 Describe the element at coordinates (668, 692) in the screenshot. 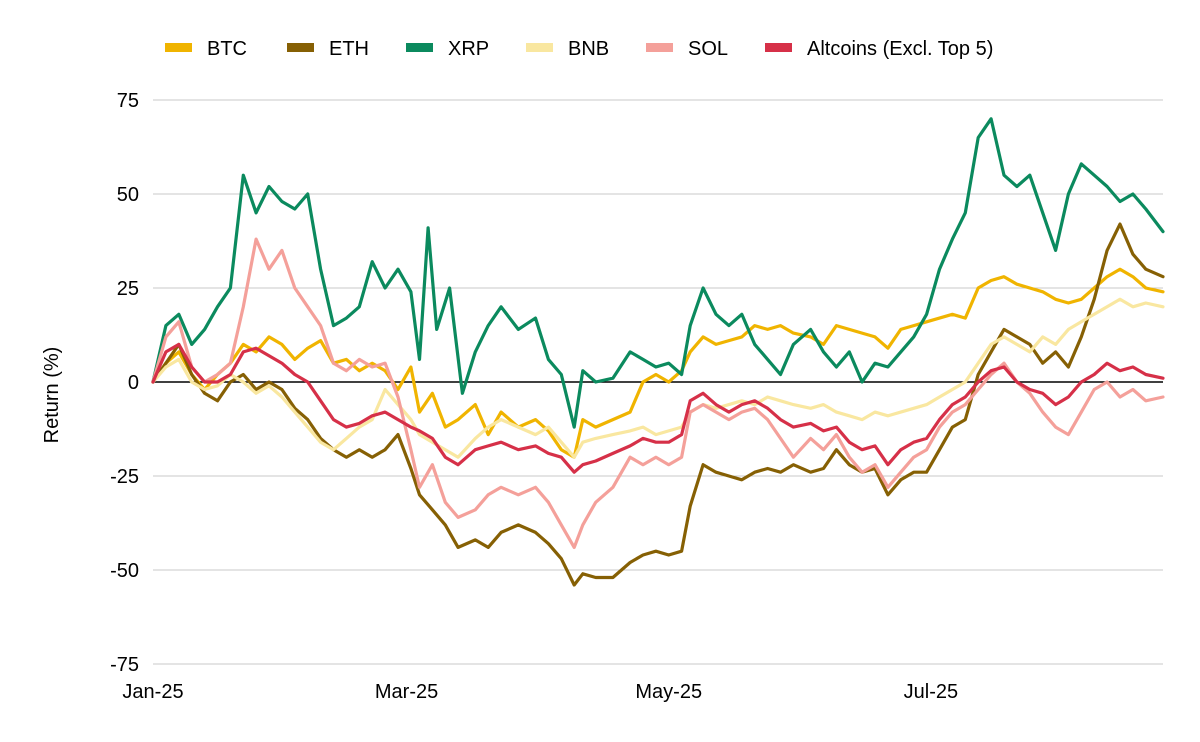

I see `x-tick-label: May-25` at that location.